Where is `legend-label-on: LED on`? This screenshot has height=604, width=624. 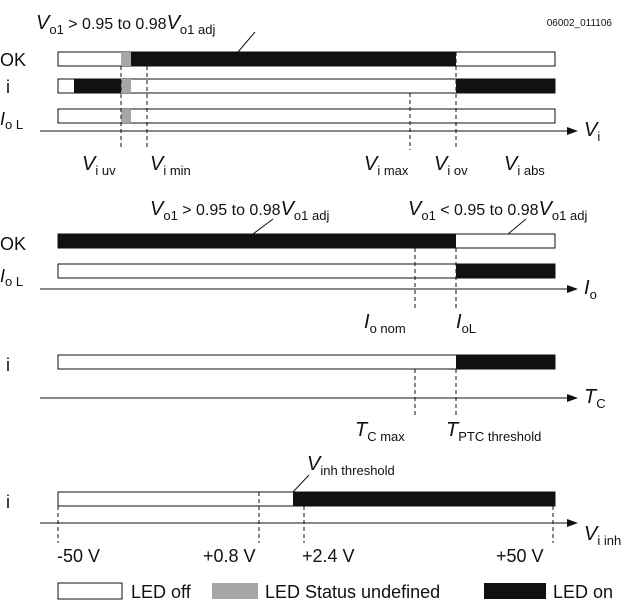 legend-label-on: LED on is located at coordinates (583, 592).